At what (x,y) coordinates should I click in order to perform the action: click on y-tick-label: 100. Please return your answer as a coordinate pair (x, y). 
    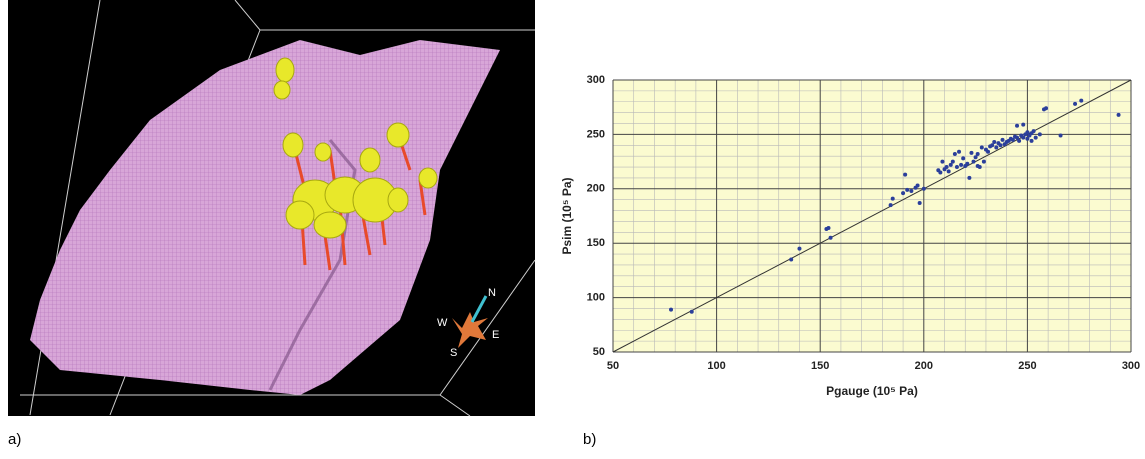
    Looking at the image, I should click on (596, 298).